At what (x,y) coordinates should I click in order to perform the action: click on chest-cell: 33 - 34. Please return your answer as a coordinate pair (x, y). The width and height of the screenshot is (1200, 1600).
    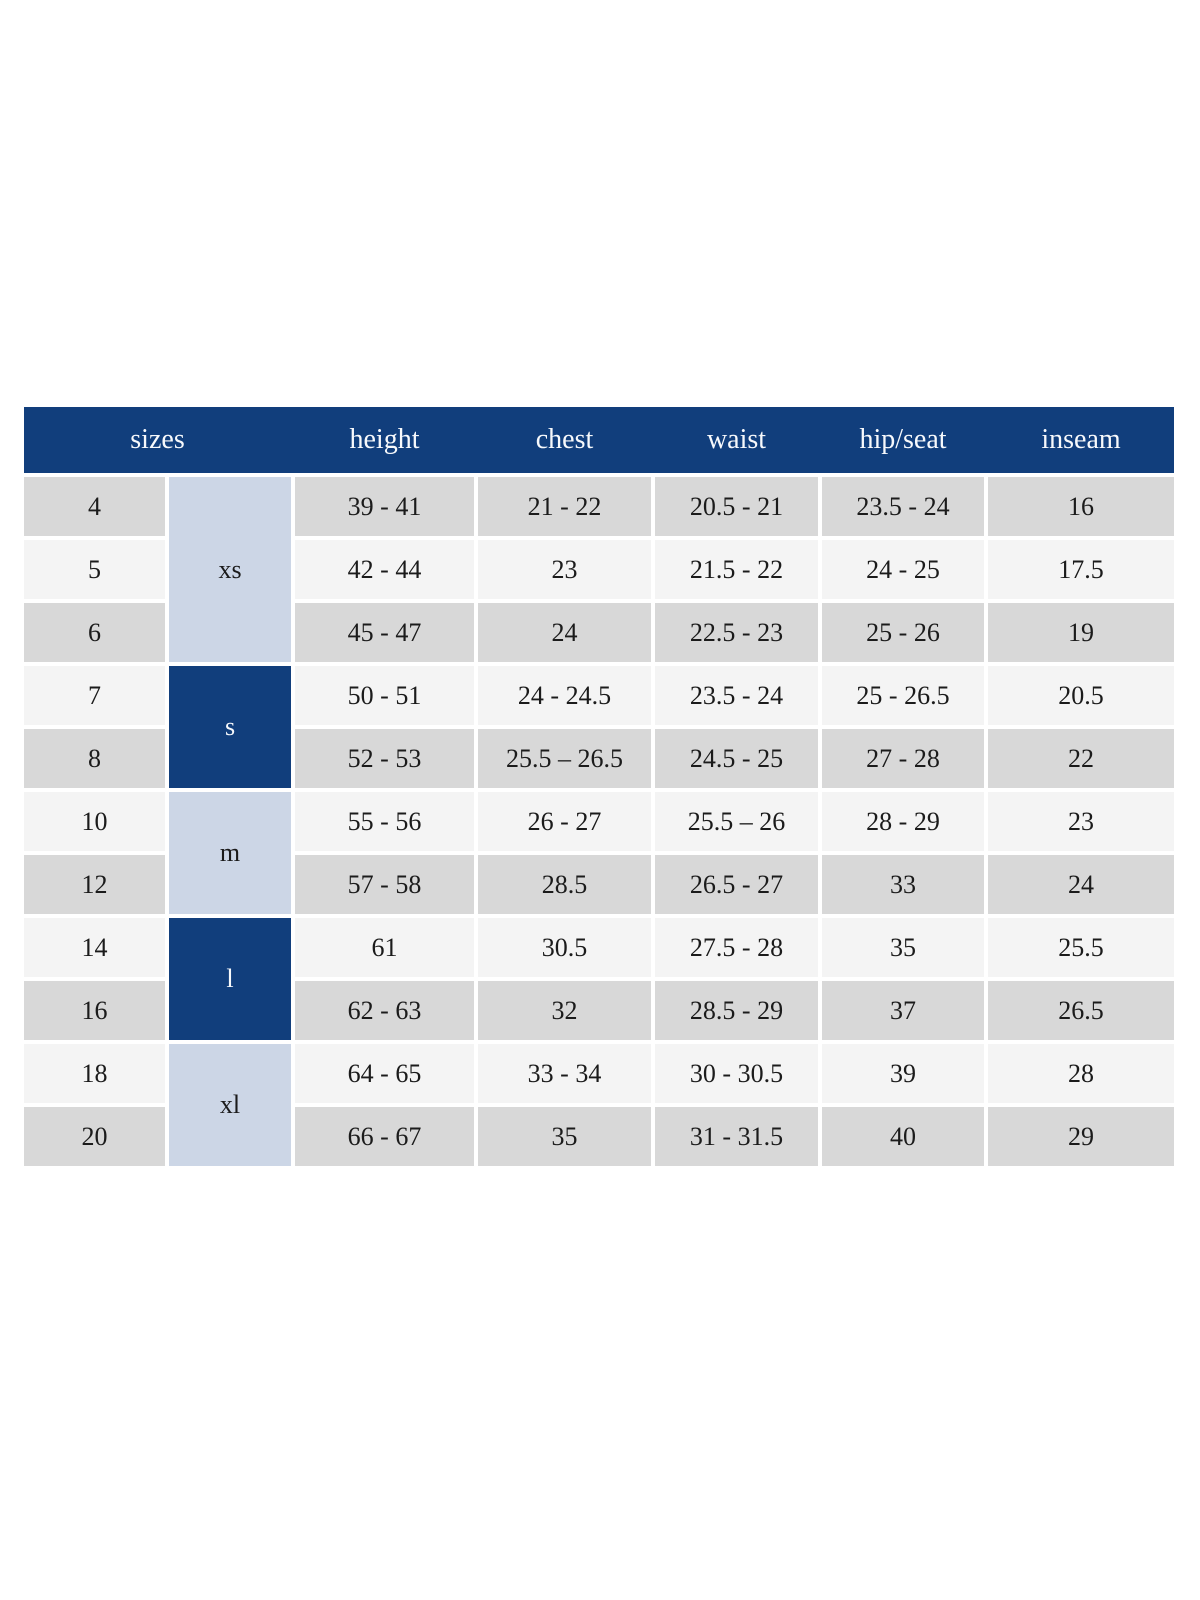
    Looking at the image, I should click on (564, 1073).